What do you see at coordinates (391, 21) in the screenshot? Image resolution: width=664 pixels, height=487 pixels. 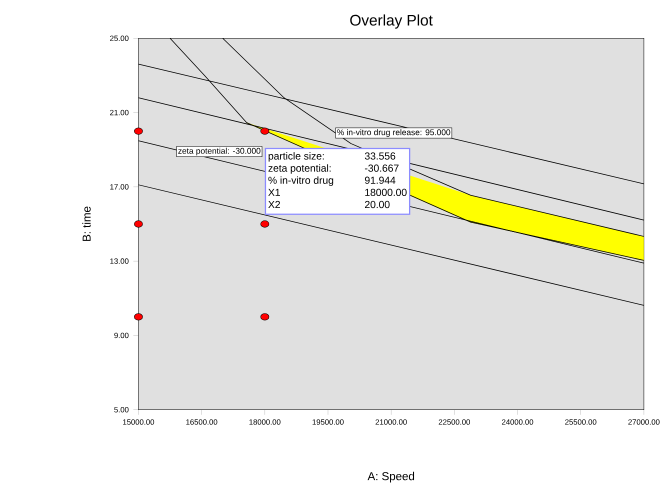 I see `chart-title: Overlay Plot` at bounding box center [391, 21].